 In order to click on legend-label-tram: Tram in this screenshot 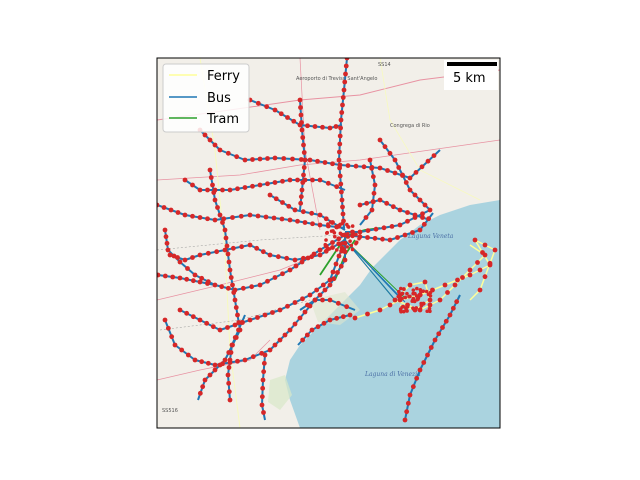, I will do `click(222, 119)`.